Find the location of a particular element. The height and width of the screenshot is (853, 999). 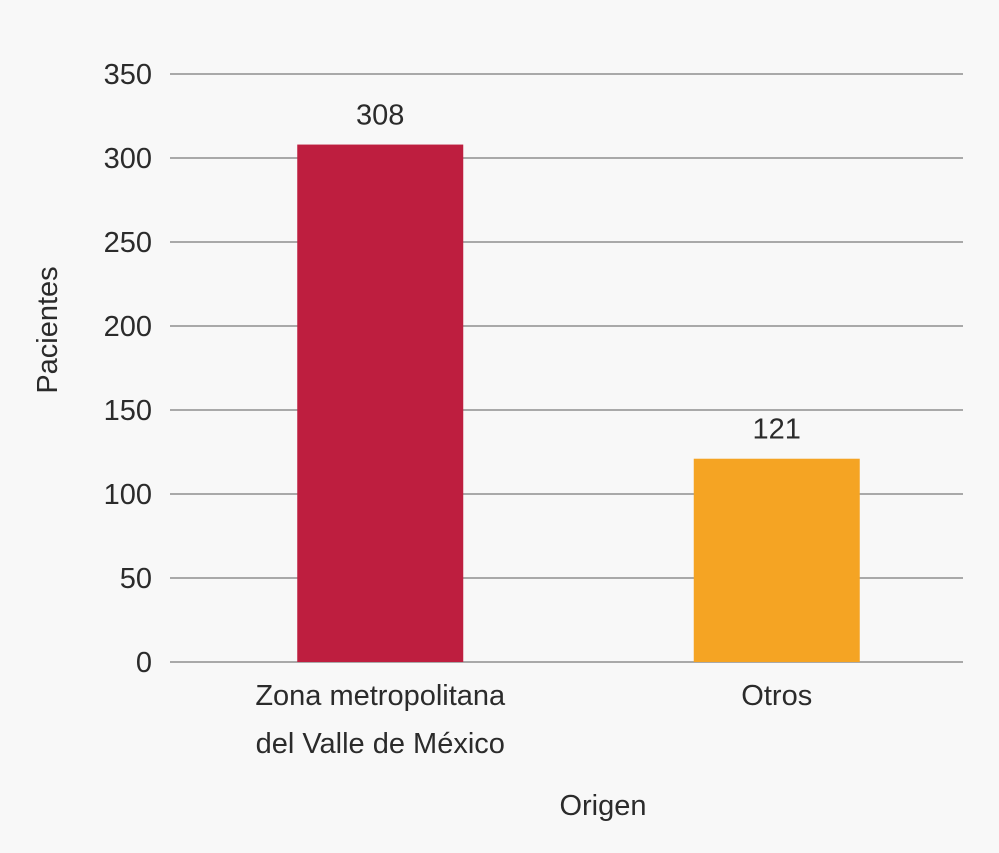

bar-value-label: 121 is located at coordinates (777, 430).